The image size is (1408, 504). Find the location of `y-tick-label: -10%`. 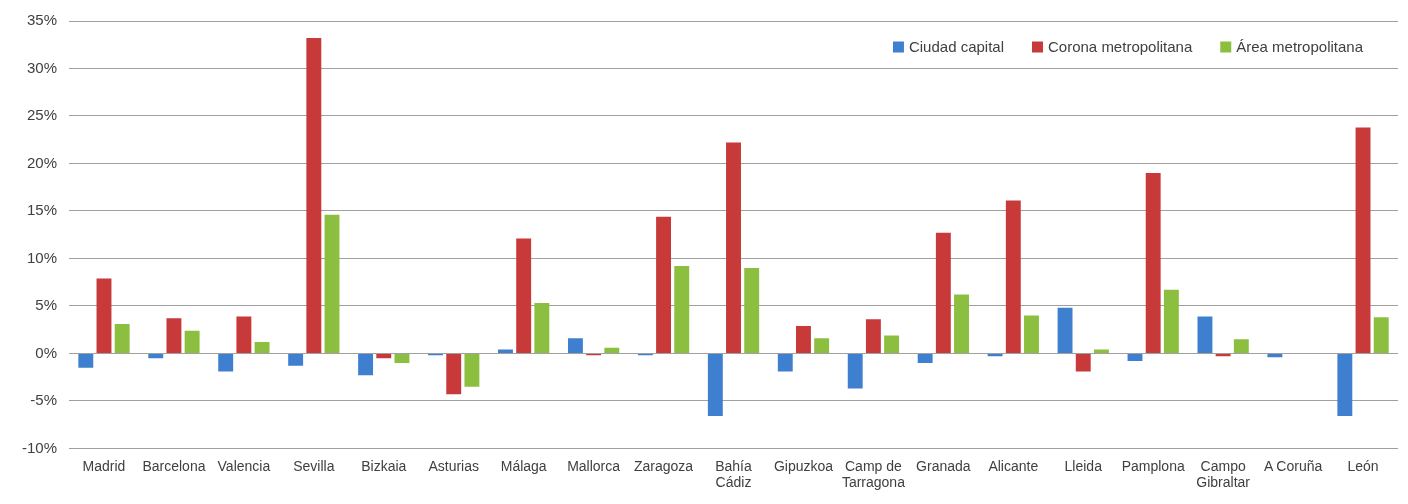

y-tick-label: -10% is located at coordinates (39, 447).